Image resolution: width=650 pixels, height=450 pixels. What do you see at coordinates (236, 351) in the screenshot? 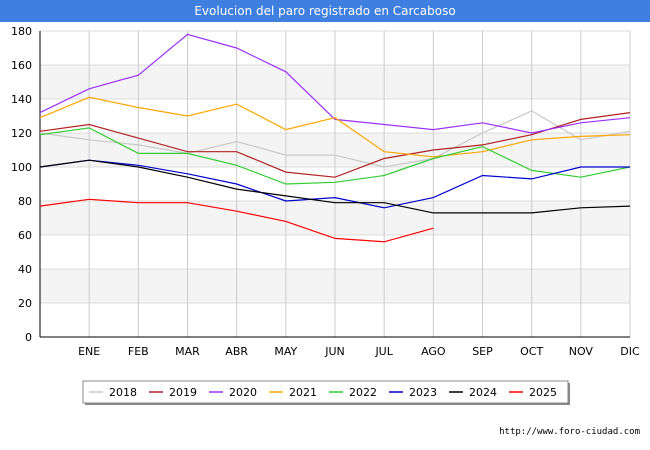
I see `x-tick-label: ABR` at bounding box center [236, 351].